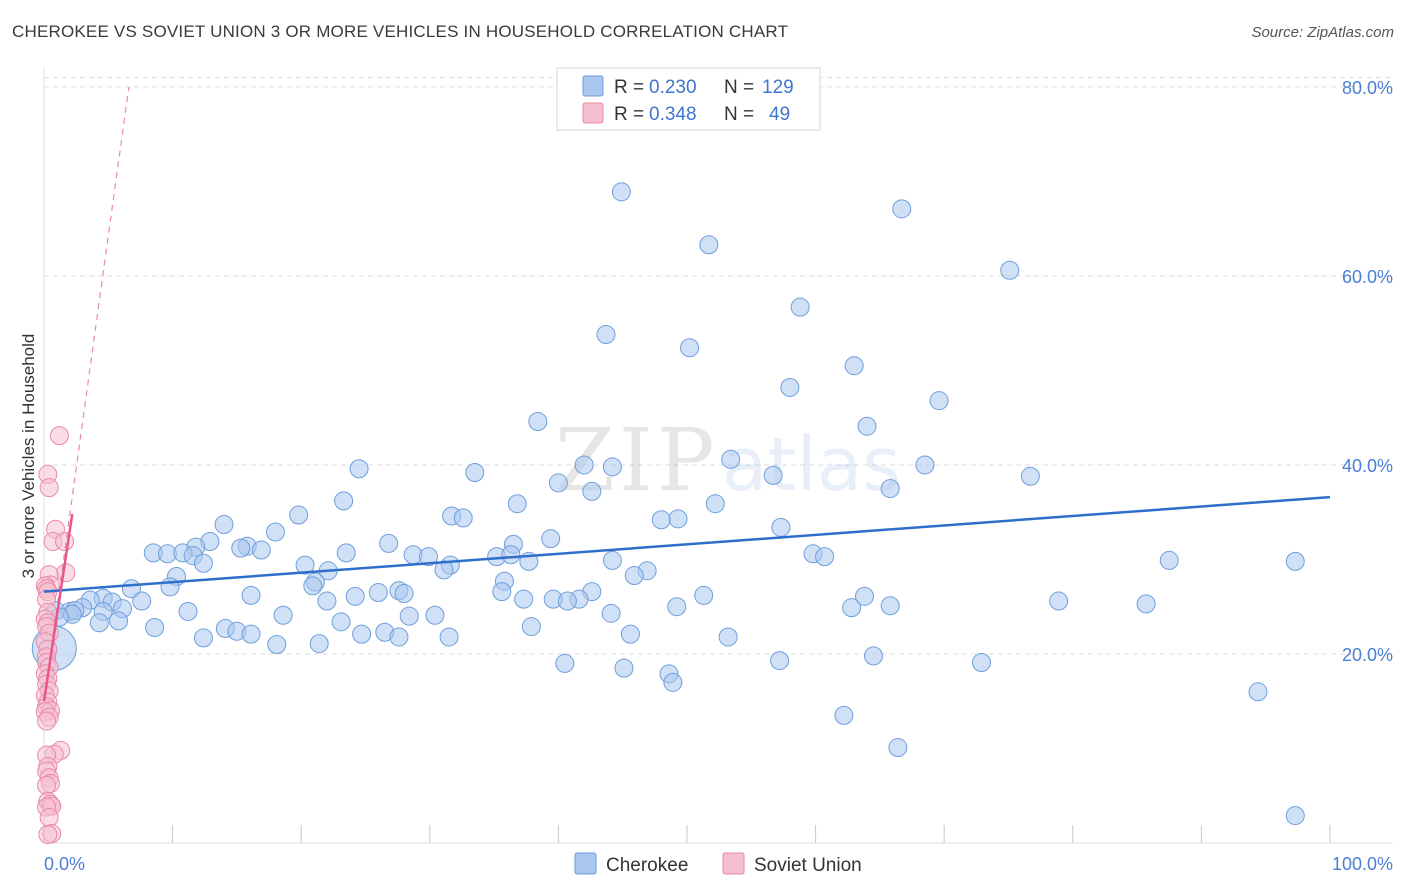 The image size is (1406, 892). What do you see at coordinates (593, 113) in the screenshot?
I see `legend-swatch-soviet-union` at bounding box center [593, 113].